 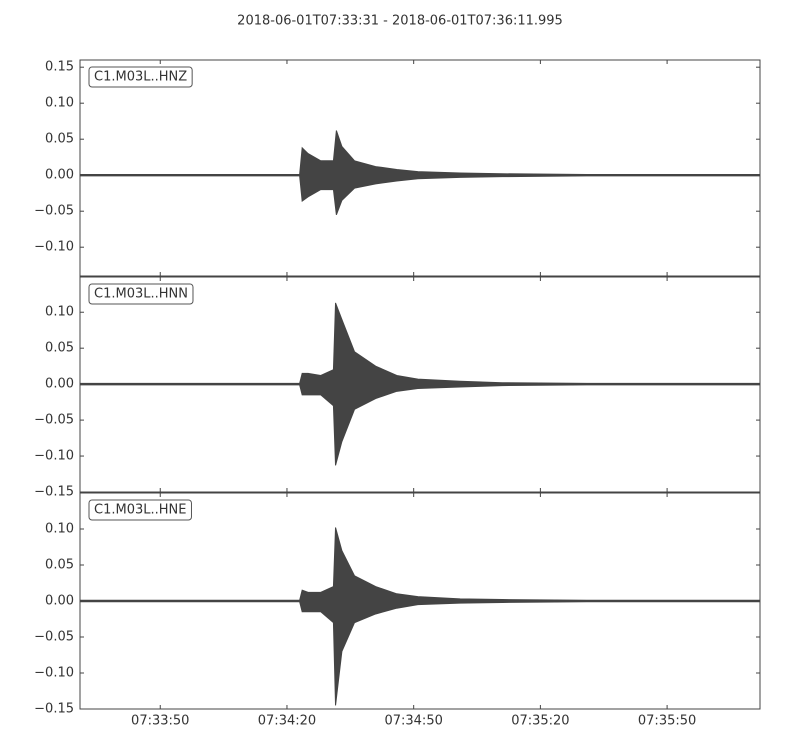 What do you see at coordinates (540, 721) in the screenshot?
I see `x-tick-label: 07:35:20` at bounding box center [540, 721].